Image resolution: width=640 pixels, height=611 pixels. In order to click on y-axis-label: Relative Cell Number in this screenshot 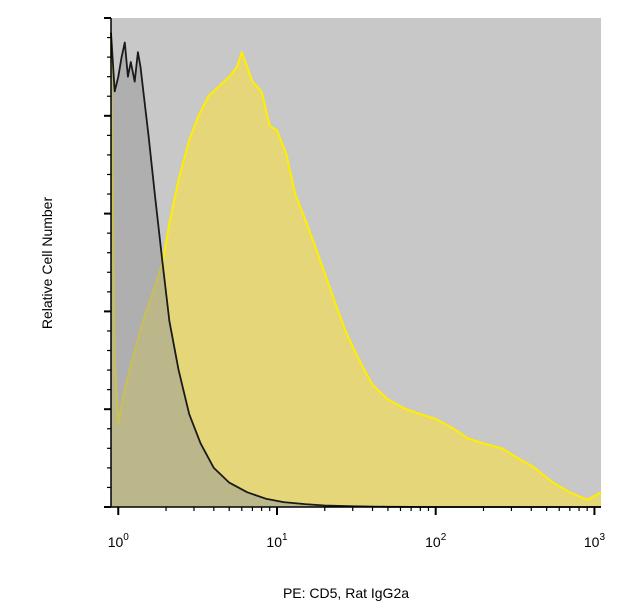, I will do `click(47, 263)`.